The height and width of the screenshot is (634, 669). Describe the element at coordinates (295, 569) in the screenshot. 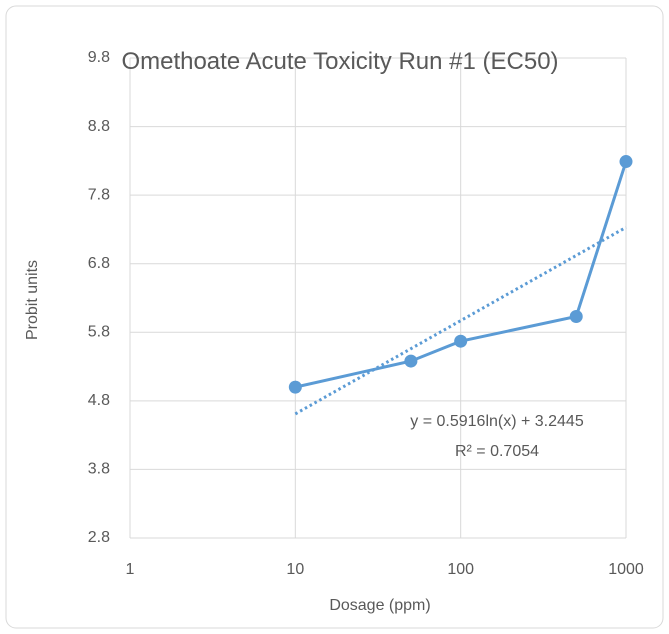

I see `x-tick-label: 10` at that location.